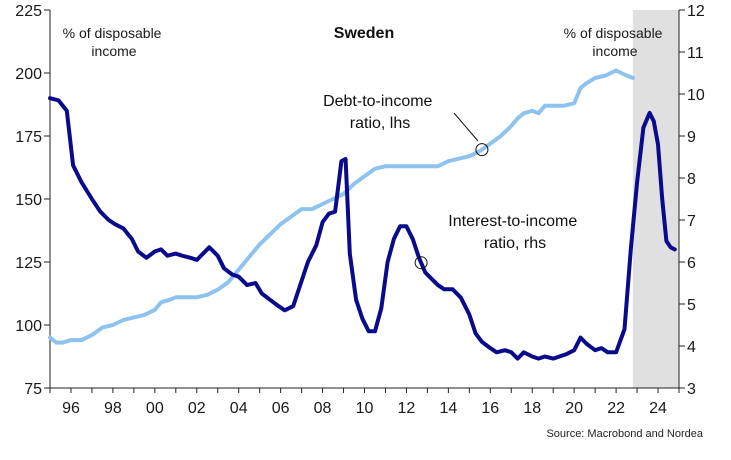 Image resolution: width=731 pixels, height=460 pixels. I want to click on x-tick-label: 18, so click(532, 408).